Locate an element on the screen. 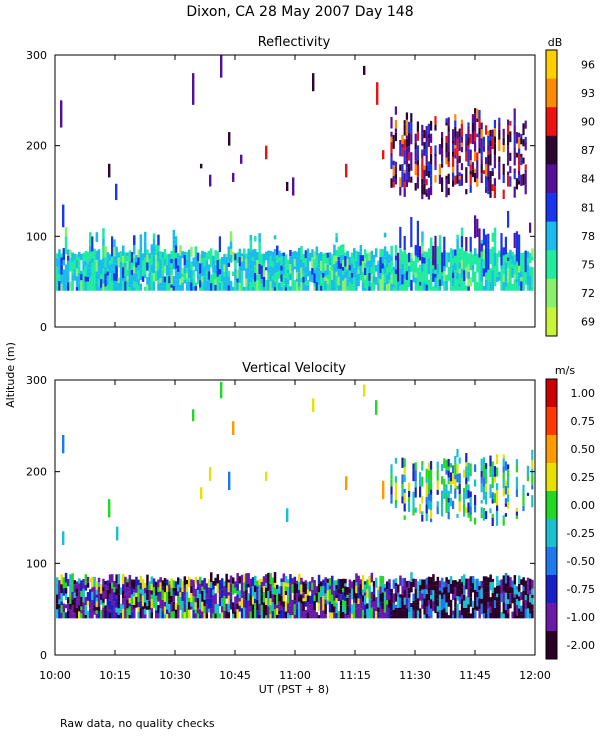  colorbar-label: 84 is located at coordinates (588, 179).